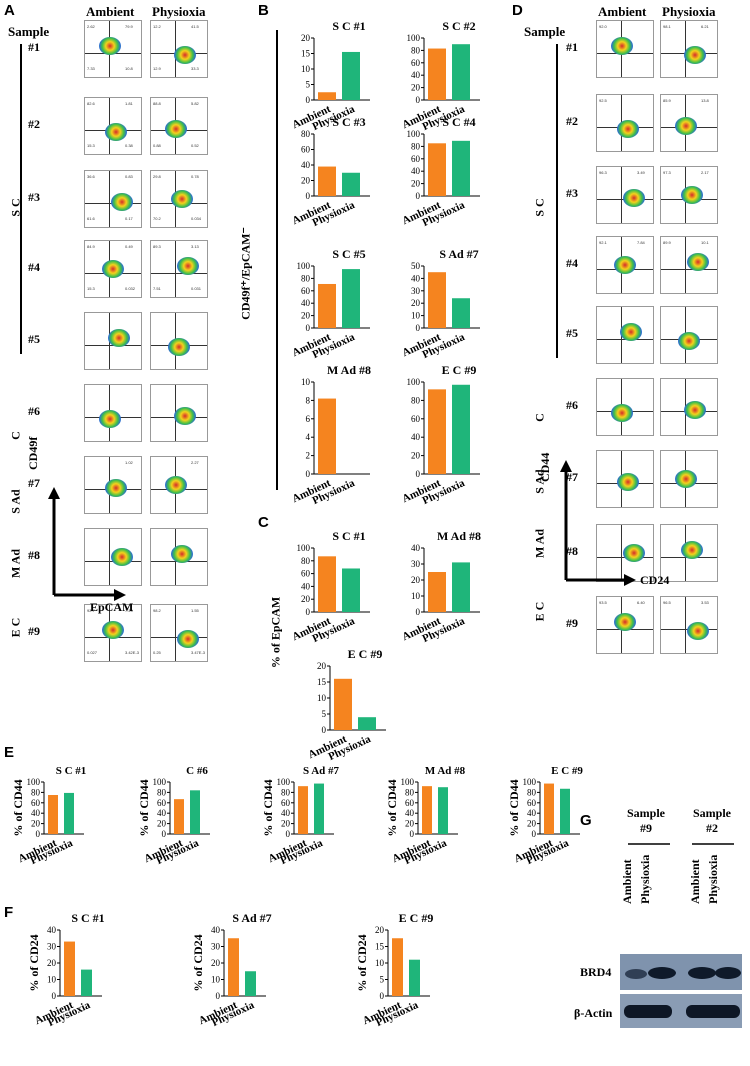 This screenshot has width=750, height=1066. What do you see at coordinates (129, 610) in the screenshot?
I see `quadrant-value: 7.29` at bounding box center [129, 610].